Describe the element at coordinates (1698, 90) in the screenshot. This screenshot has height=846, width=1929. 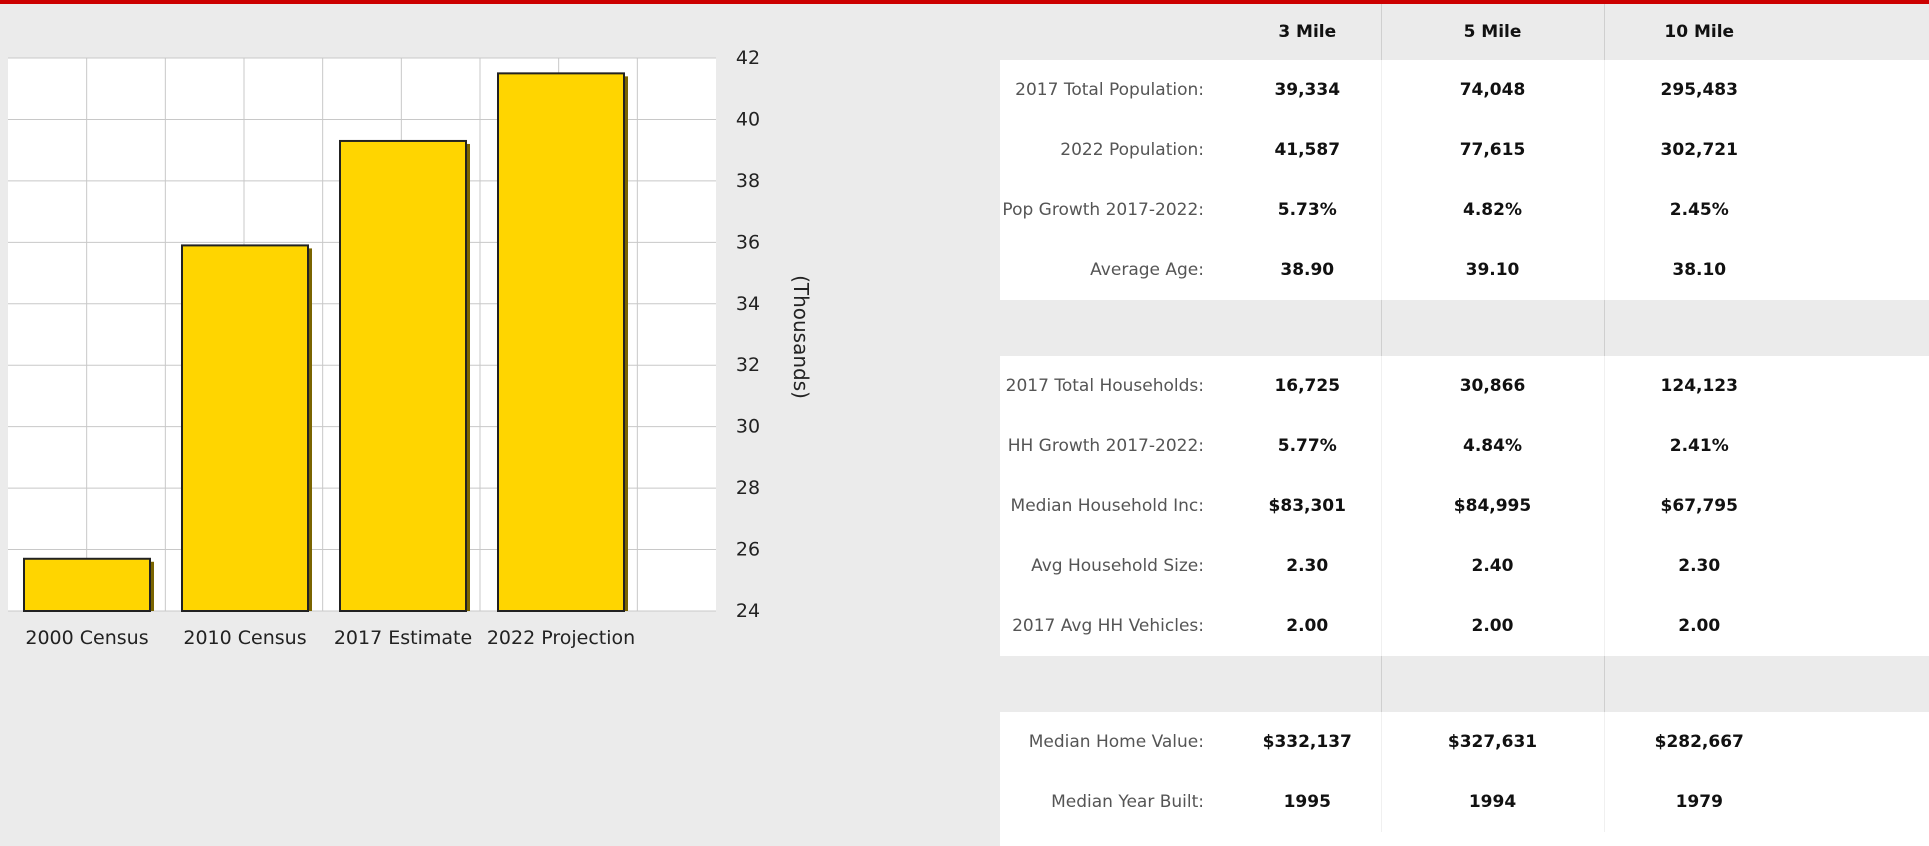
I see `cell-value: 295,483` at that location.